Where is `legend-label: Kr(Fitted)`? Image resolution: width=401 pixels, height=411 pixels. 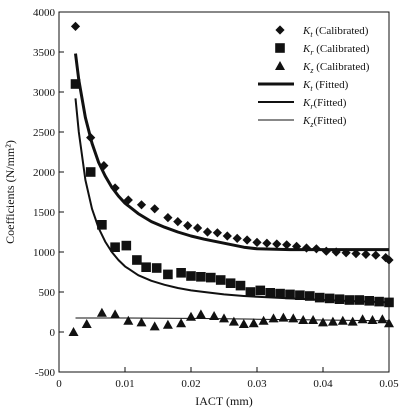
legend-label: Kr(Fitted) is located at coordinates (324, 104).